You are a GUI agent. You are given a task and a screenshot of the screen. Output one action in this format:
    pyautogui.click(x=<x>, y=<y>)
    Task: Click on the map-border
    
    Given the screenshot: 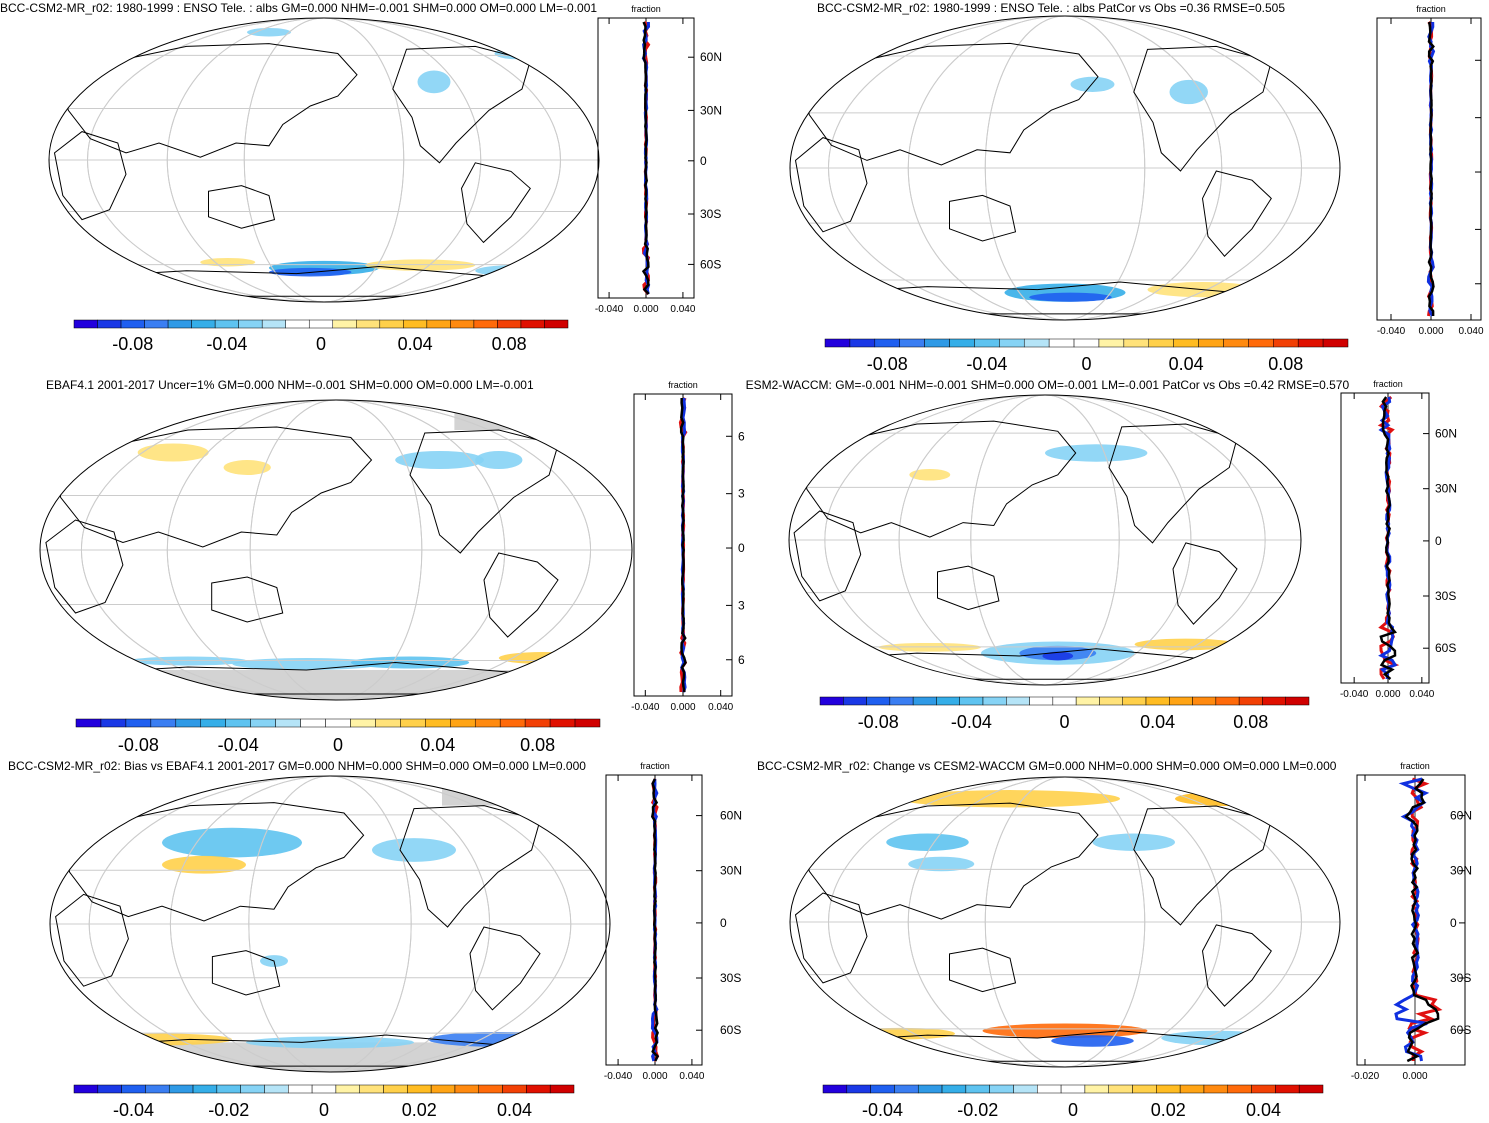 What is the action you would take?
    pyautogui.click(x=330, y=924)
    